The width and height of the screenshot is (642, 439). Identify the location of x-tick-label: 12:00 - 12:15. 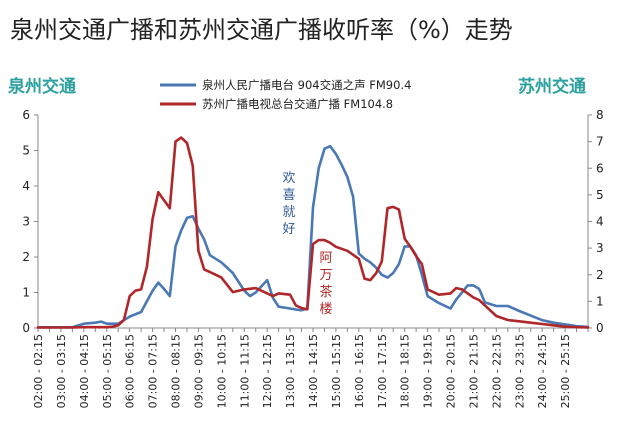
(267, 371).